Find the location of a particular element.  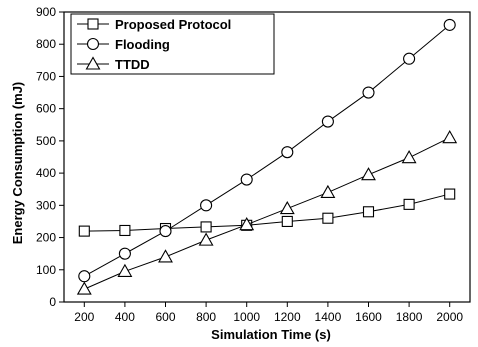

x-tick-label: 400 is located at coordinates (125, 317).